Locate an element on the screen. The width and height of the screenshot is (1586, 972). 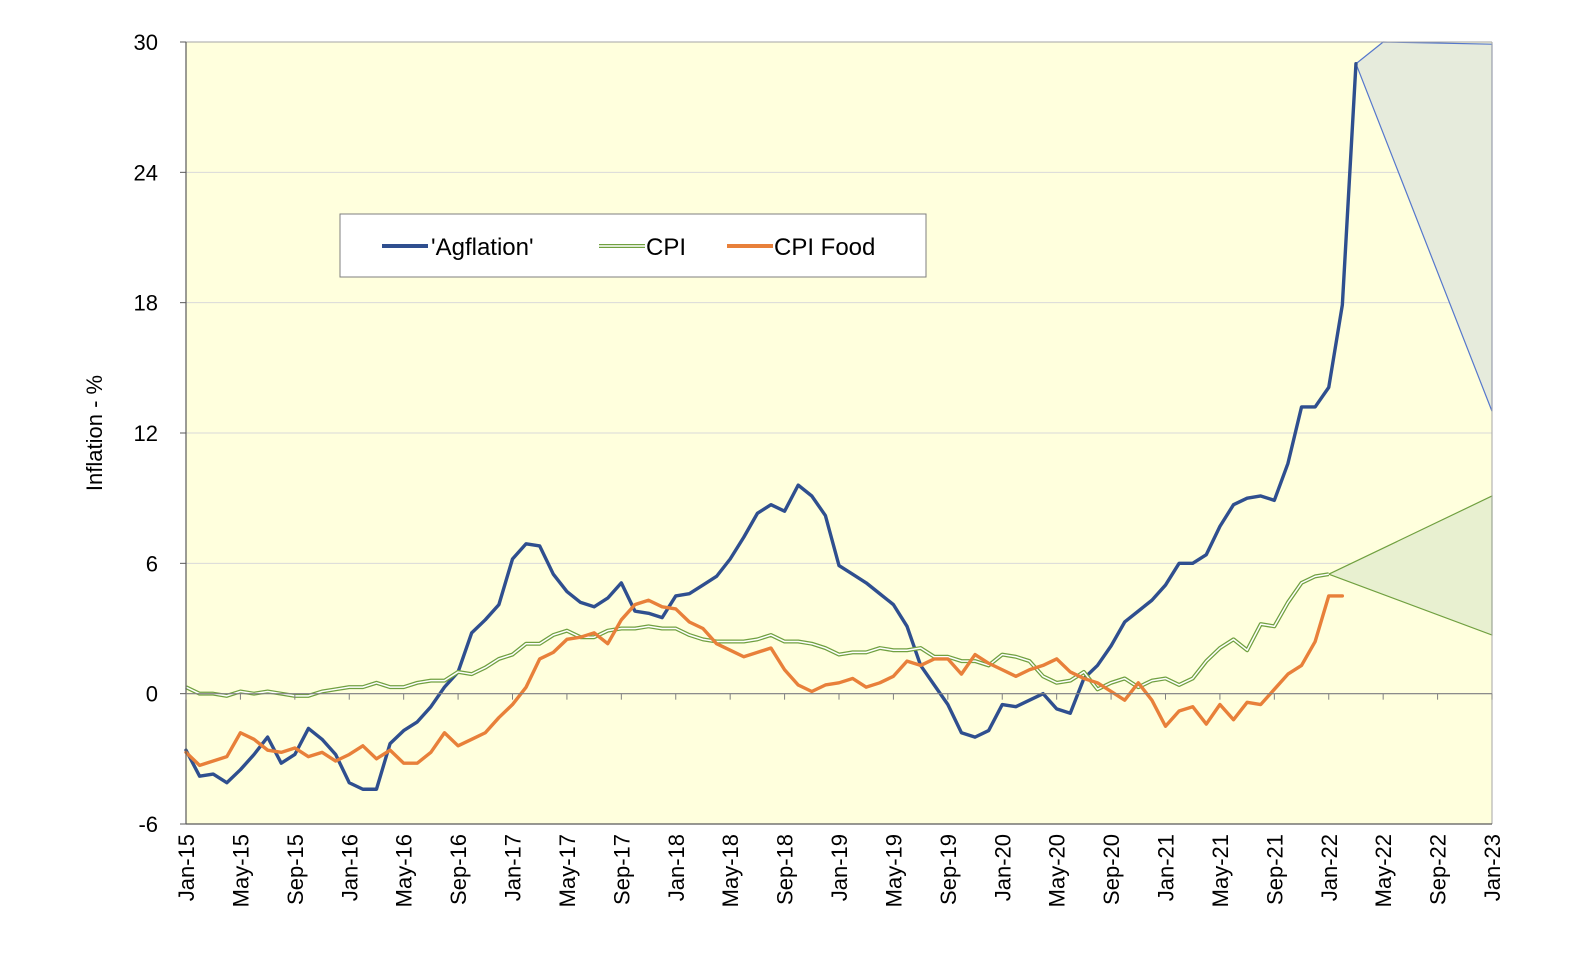
x-tick-label: Sep-21 is located at coordinates (1274, 869).